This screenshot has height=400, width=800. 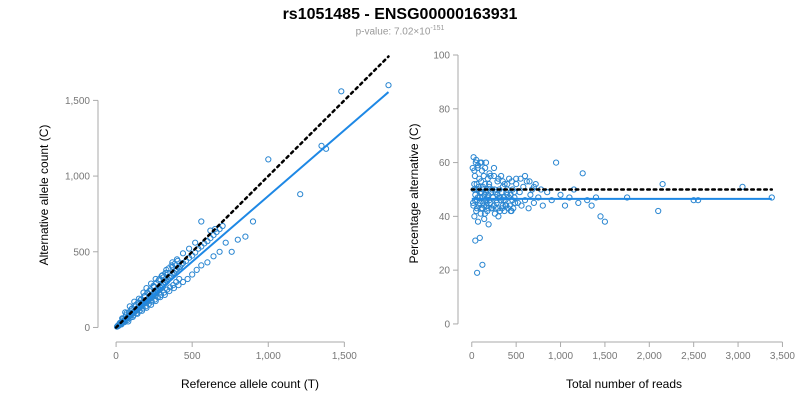 I want to click on right-y-axis-title: Percentage alternative (C), so click(x=414, y=193).